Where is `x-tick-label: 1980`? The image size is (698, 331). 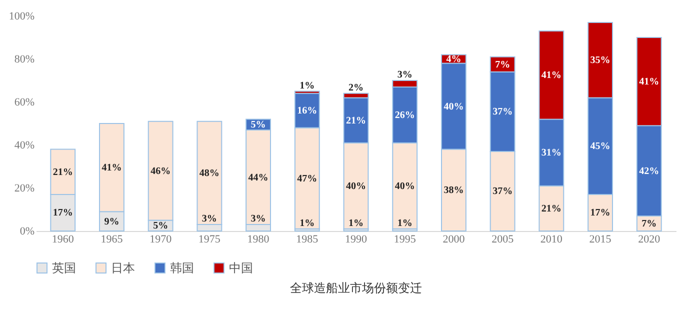 x-tick-label: 1980 is located at coordinates (258, 240).